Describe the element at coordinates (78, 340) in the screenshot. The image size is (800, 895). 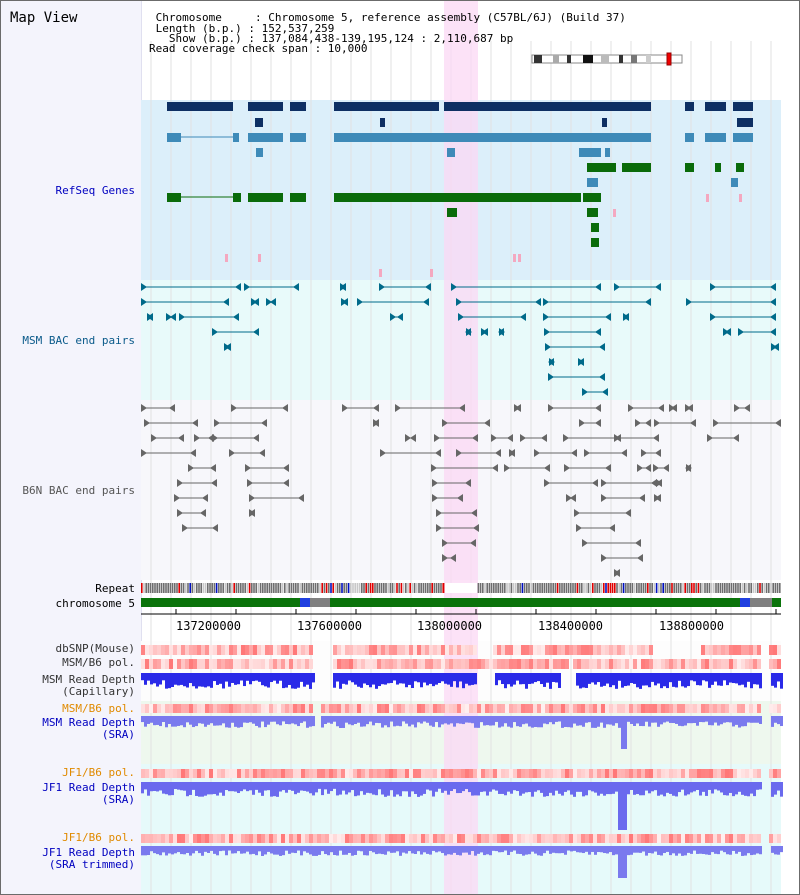
I see `track-label-msm-bac: MSM BAC end pairs` at that location.